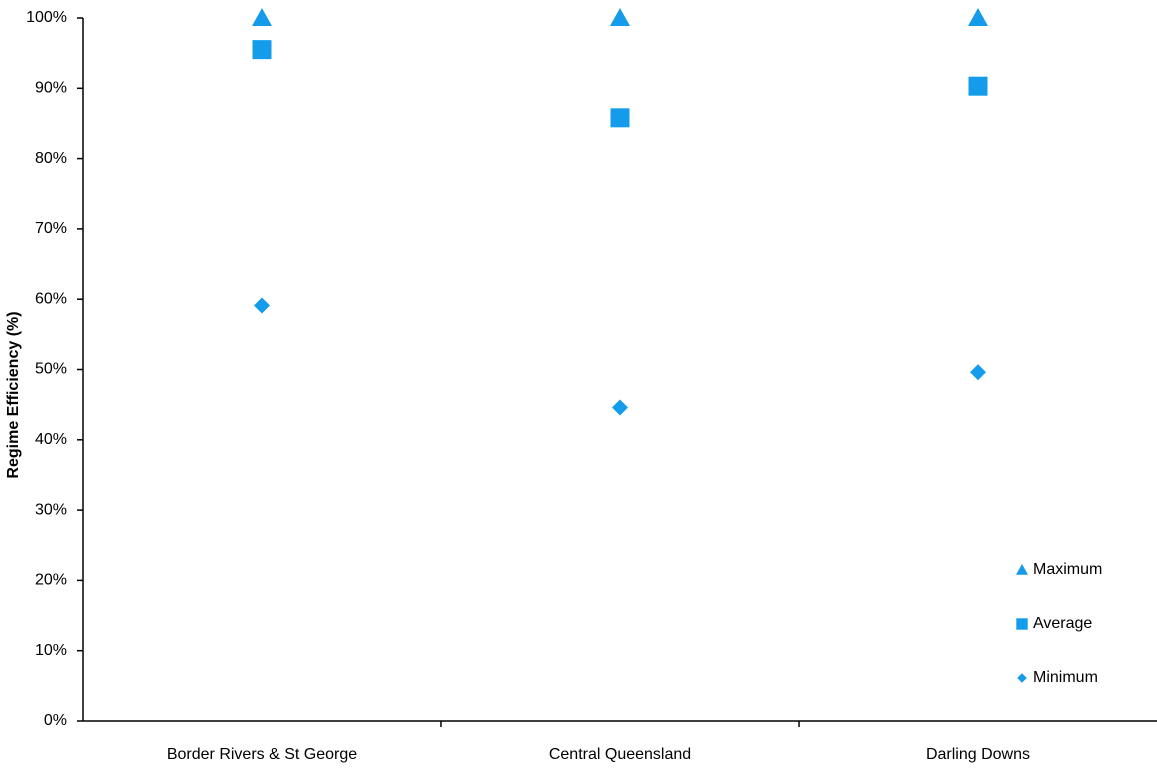 The image size is (1157, 769). I want to click on y-tick-label: 0%, so click(55, 720).